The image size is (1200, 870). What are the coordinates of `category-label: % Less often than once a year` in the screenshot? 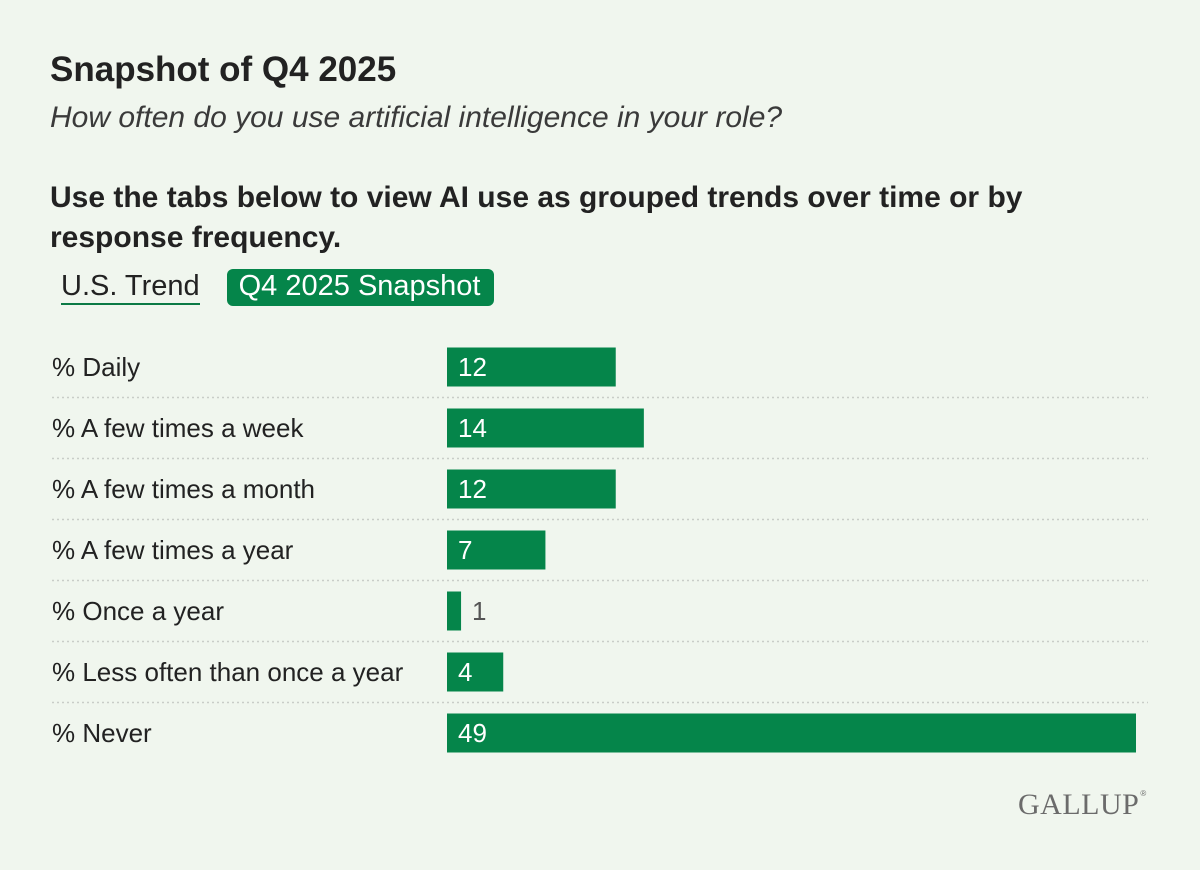 It's located at (228, 672).